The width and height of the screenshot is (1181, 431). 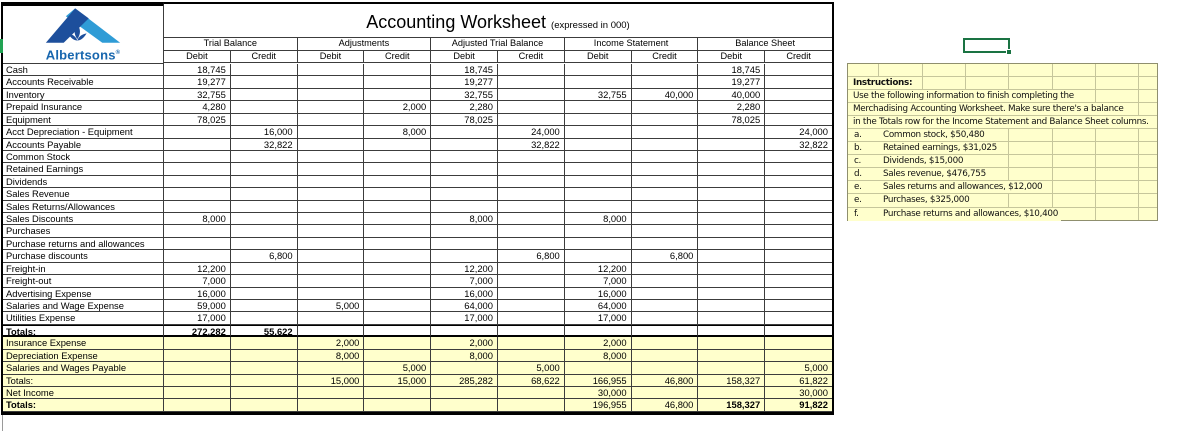 What do you see at coordinates (732, 95) in the screenshot?
I see `table-cell: 40,000` at bounding box center [732, 95].